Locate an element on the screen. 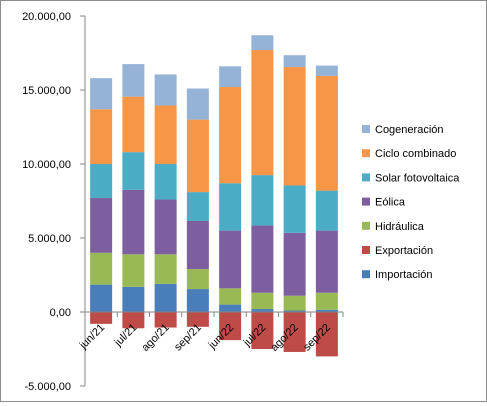  y-tick-label: -5.000,00 is located at coordinates (48, 387).